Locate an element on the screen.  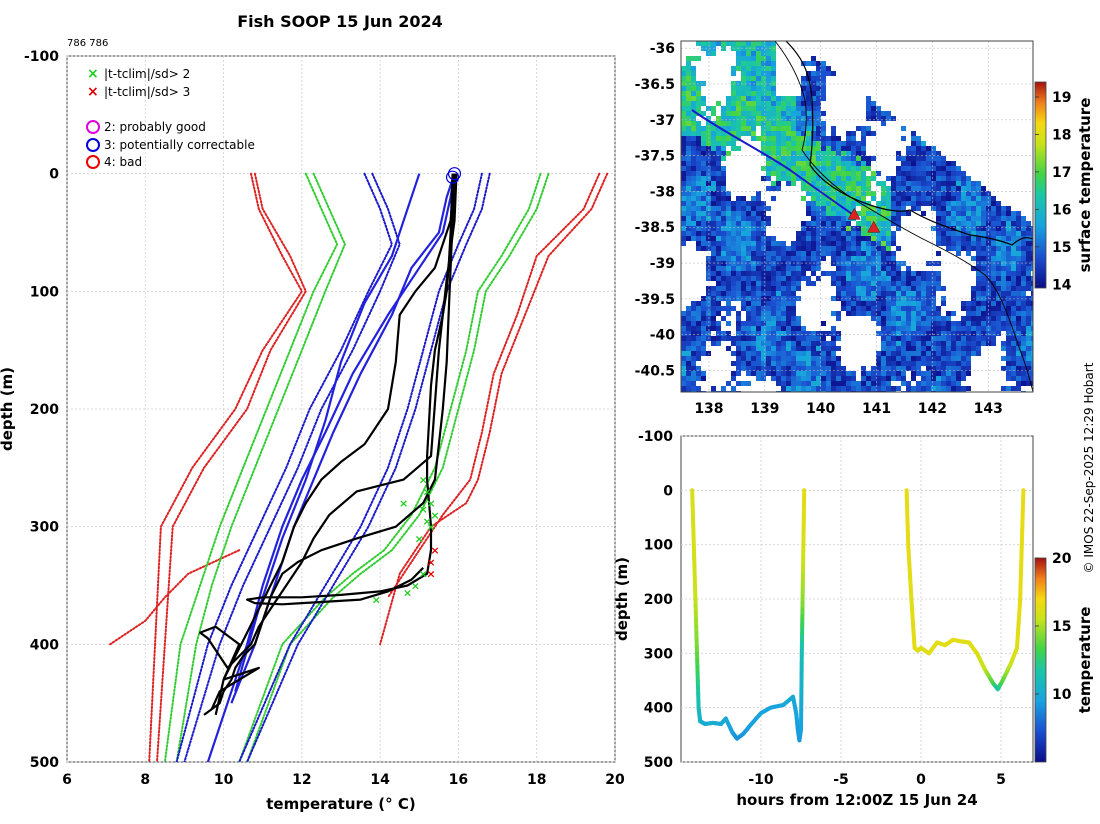
legend-x-red-icon: × is located at coordinates (93, 92).